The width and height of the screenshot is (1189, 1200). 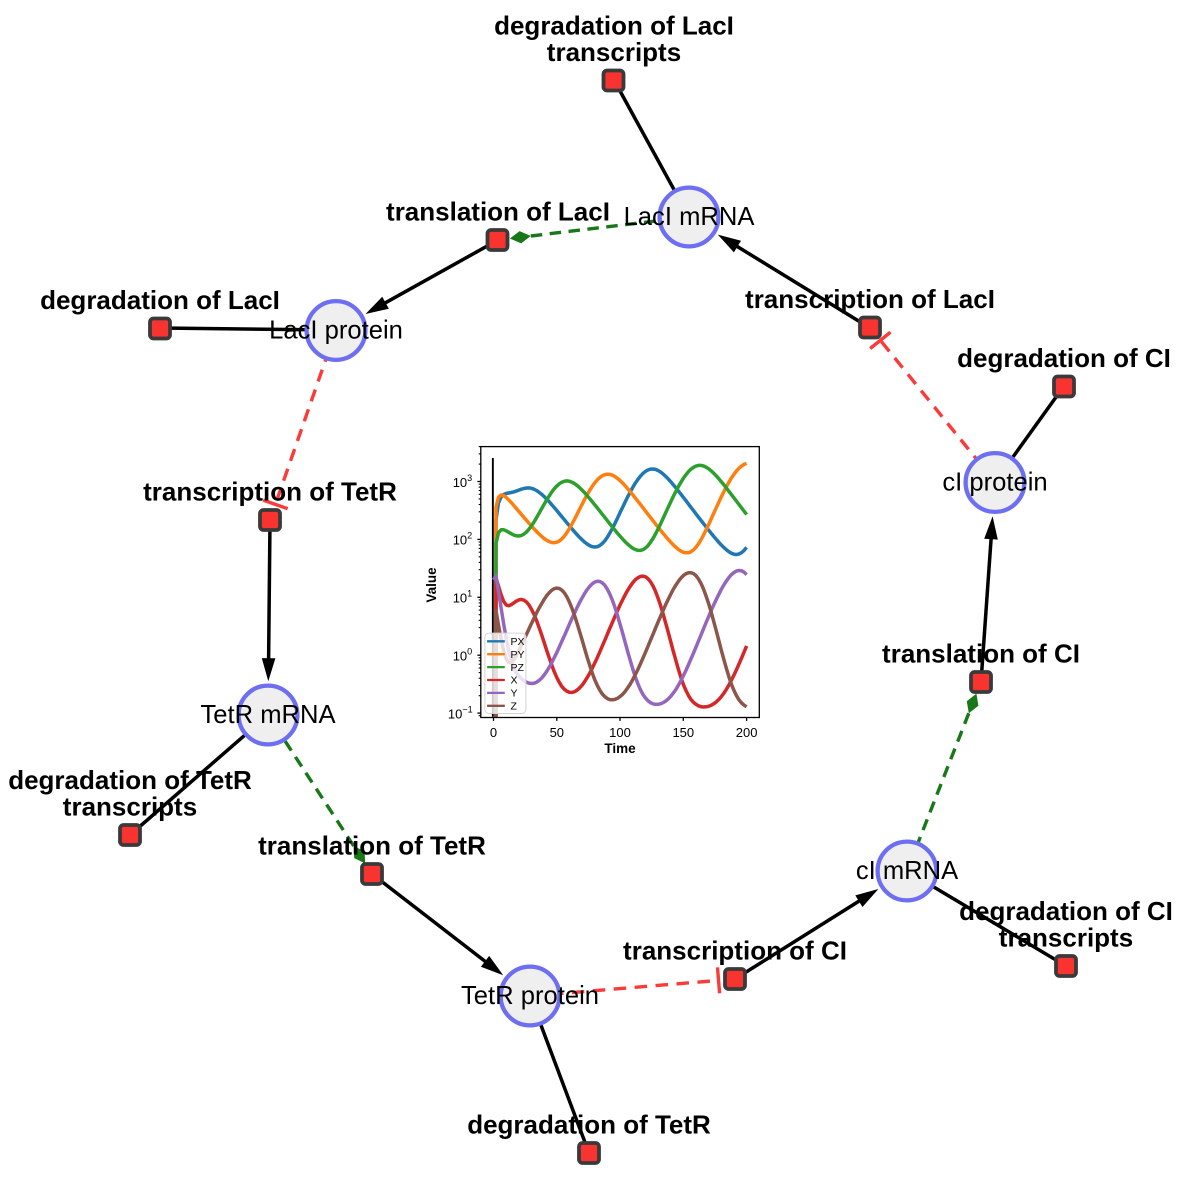 I want to click on svg-text: X, so click(x=514, y=681).